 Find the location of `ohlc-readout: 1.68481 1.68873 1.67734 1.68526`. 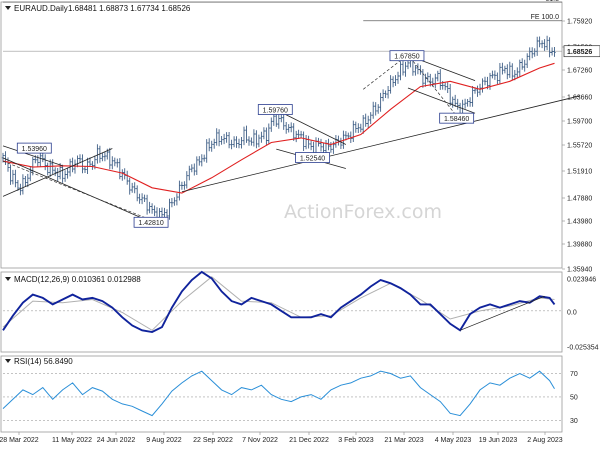

ohlc-readout: 1.68481 1.68873 1.67734 1.68526 is located at coordinates (129, 8).